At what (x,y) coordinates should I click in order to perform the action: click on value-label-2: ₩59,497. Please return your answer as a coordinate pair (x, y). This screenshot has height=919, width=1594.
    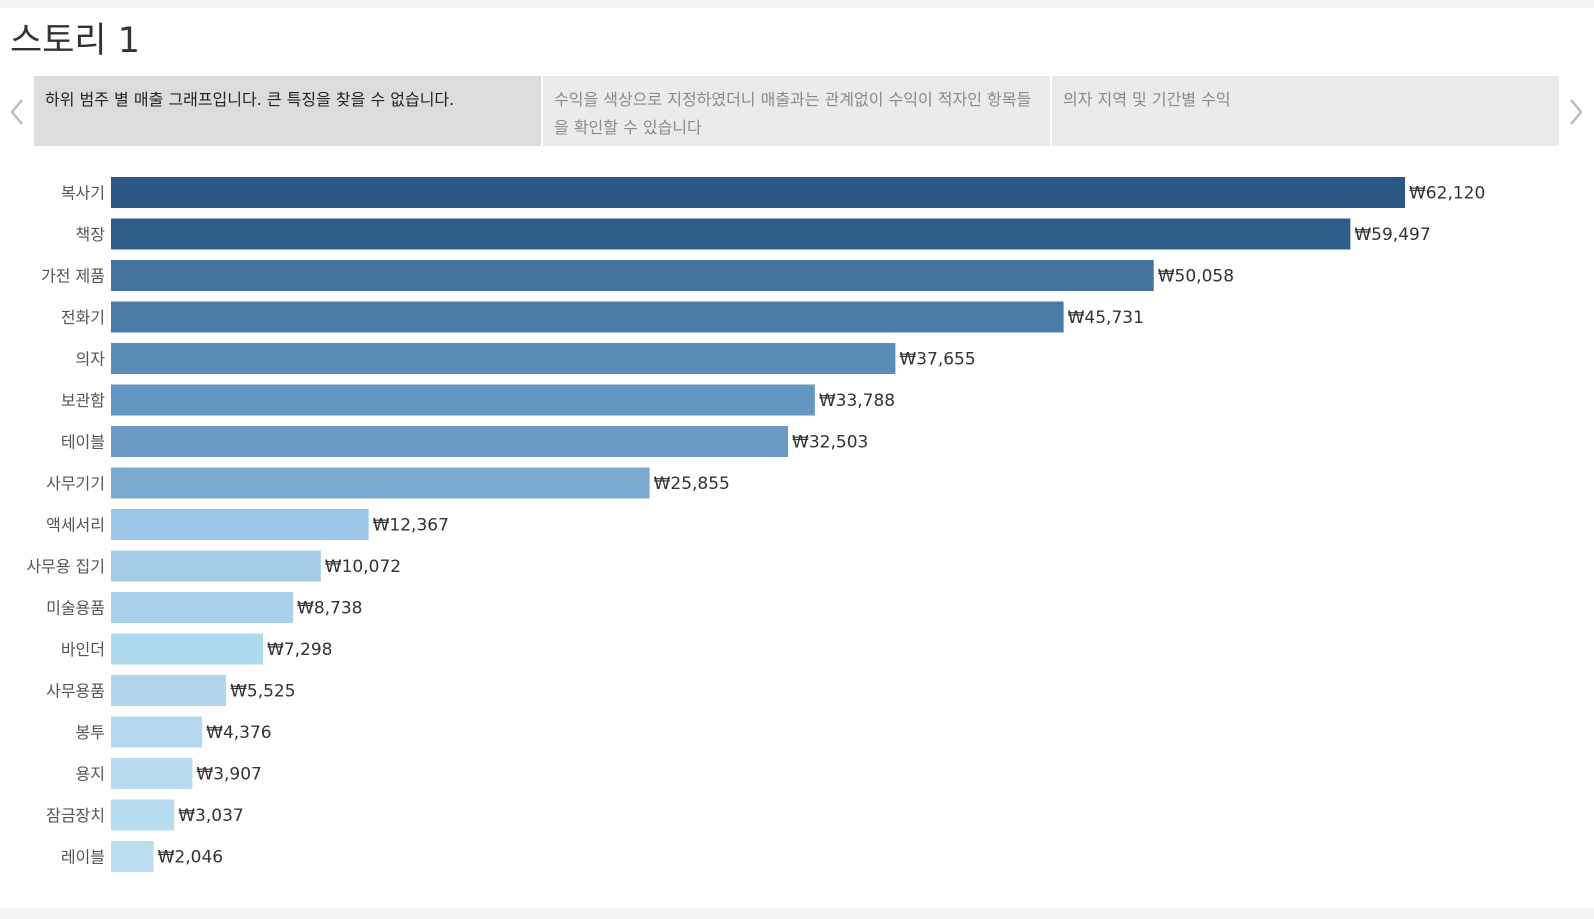
    Looking at the image, I should click on (1392, 235).